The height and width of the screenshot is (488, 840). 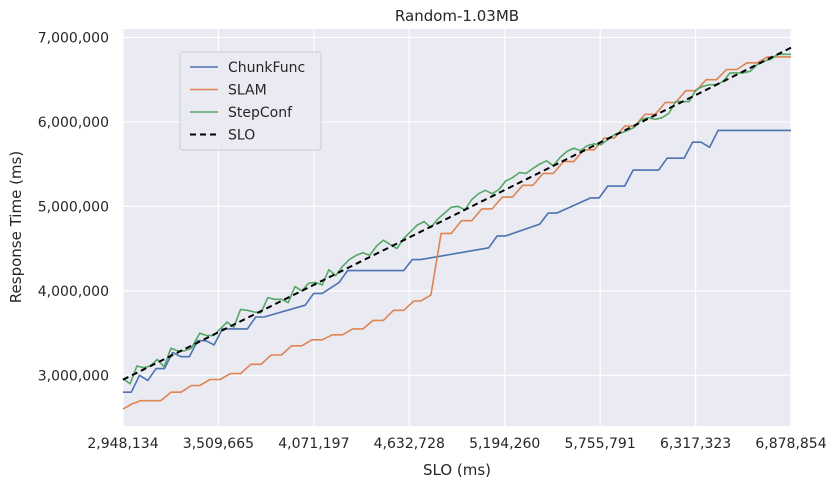 I want to click on y-tick-label: 4,000,000, so click(x=73, y=292).